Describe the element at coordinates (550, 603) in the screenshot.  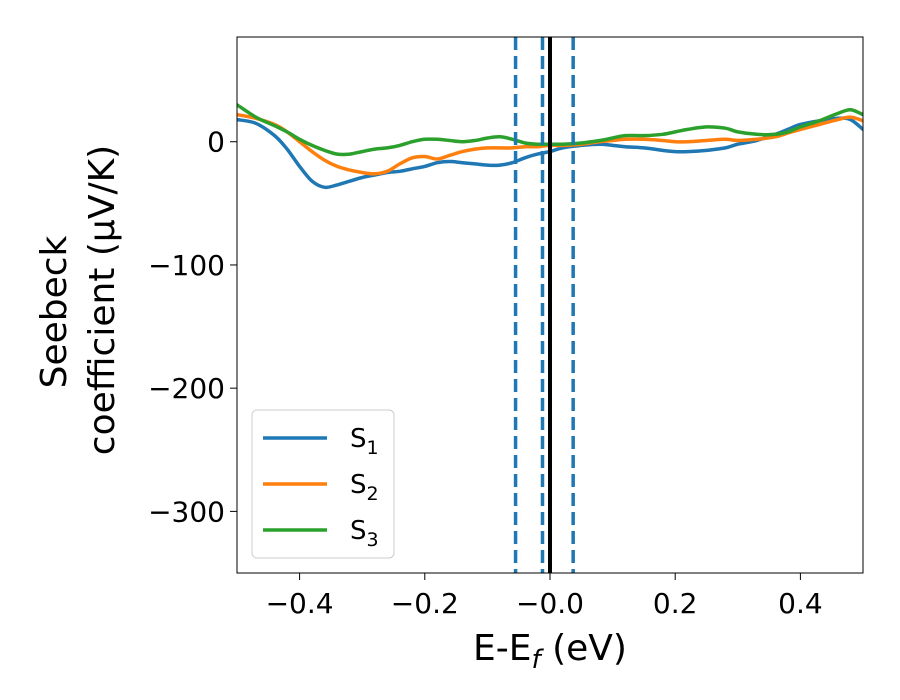
I see `x-tick-label: −0.0` at that location.